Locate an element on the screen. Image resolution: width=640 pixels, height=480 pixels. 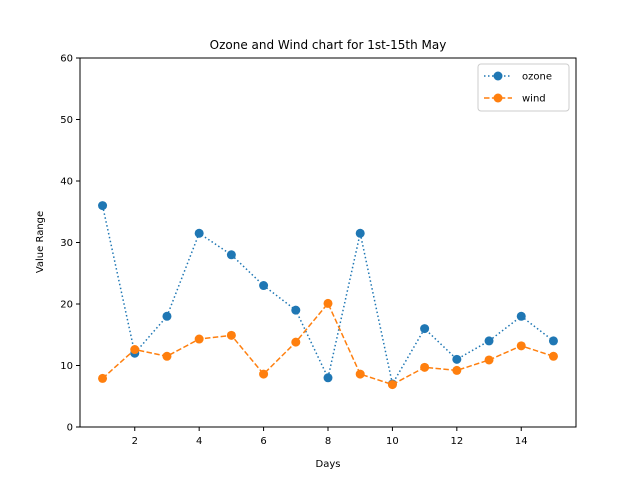
legend-marker-ozone is located at coordinates (498, 76).